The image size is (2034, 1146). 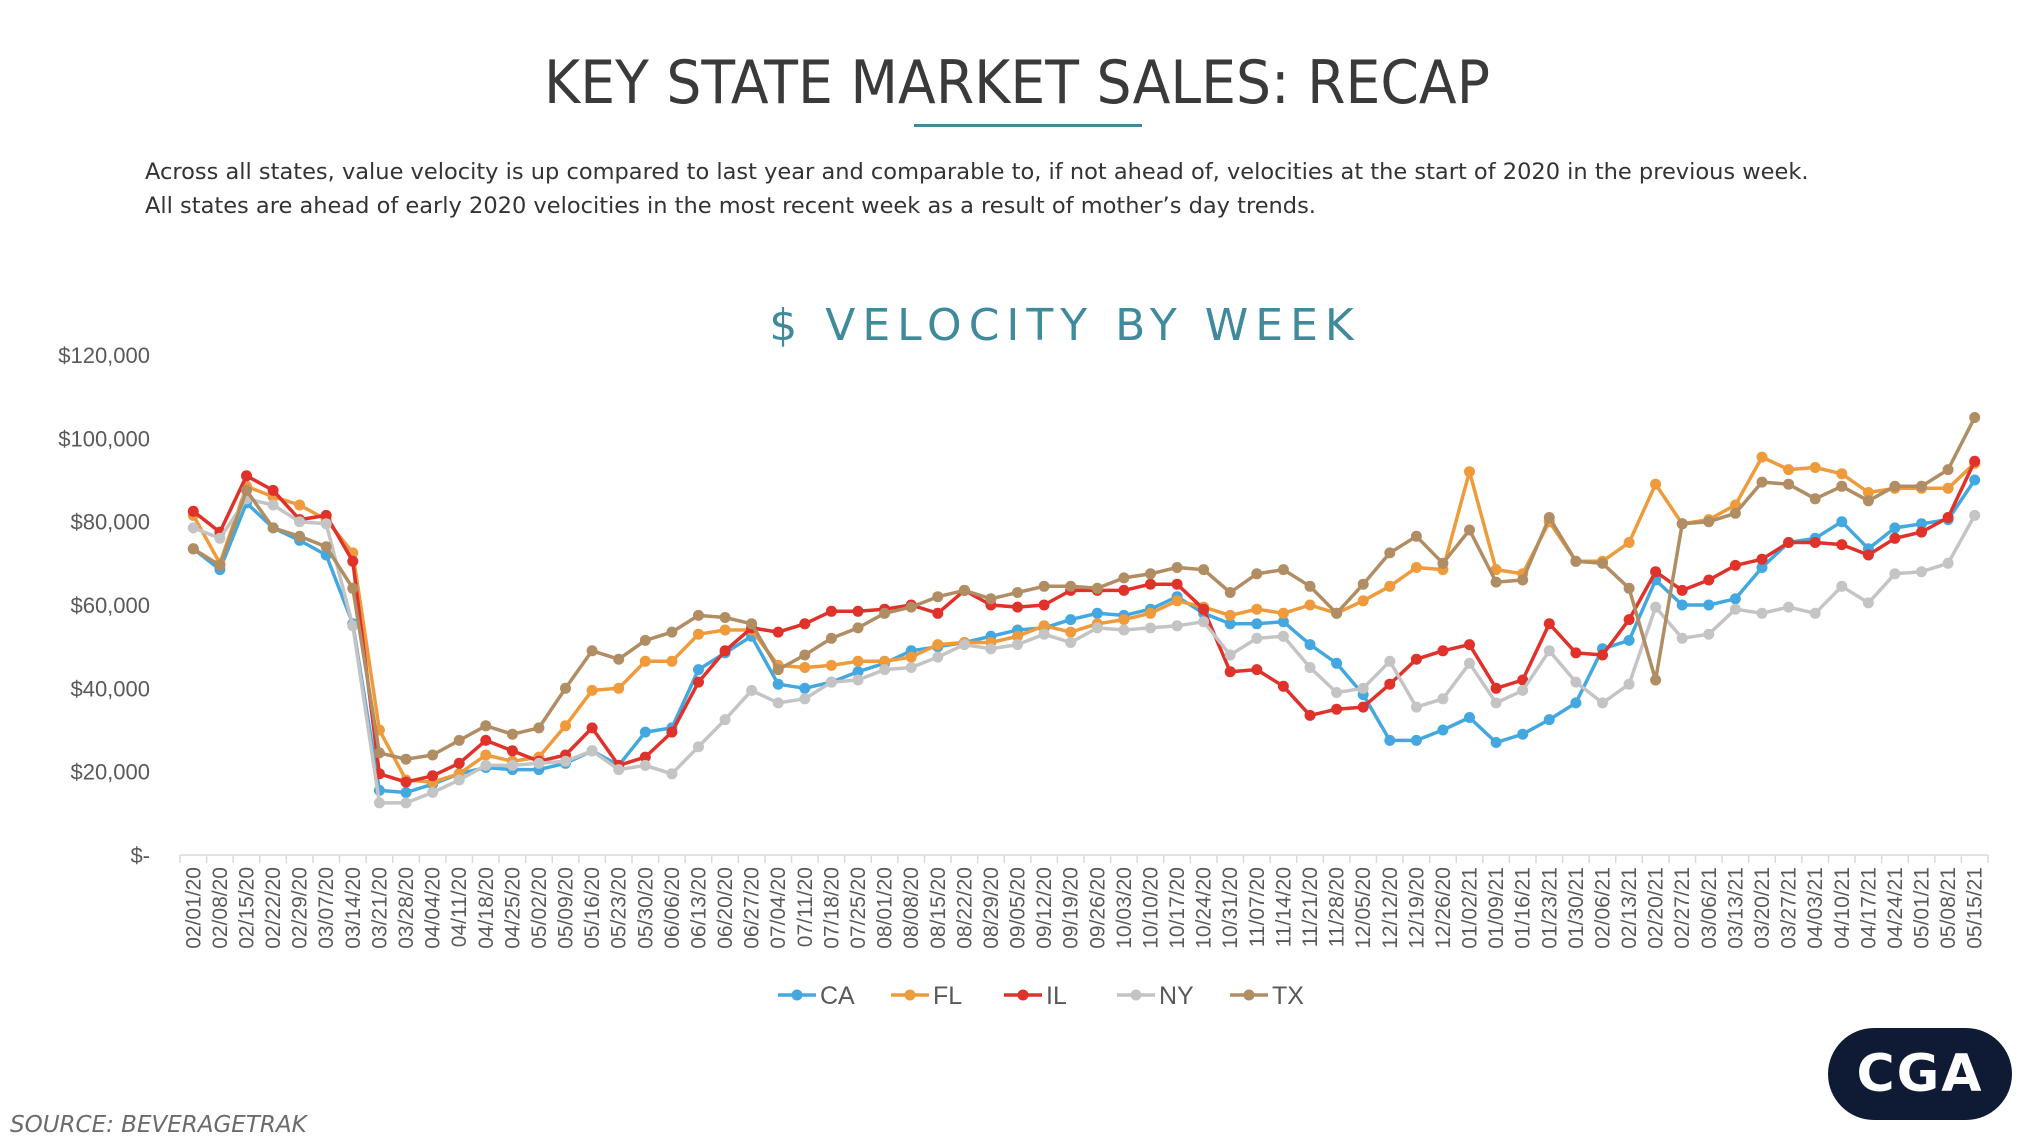 What do you see at coordinates (938, 908) in the screenshot?
I see `x-tick-label: 08/15/20` at bounding box center [938, 908].